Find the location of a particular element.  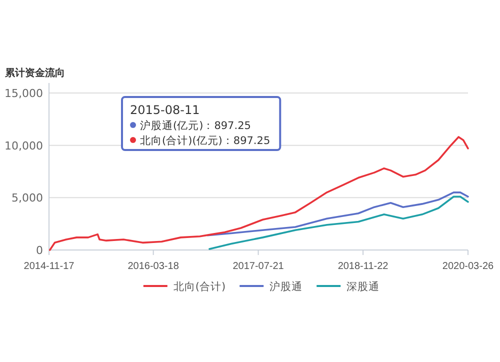

x-tick-label: 2017-07-21 is located at coordinates (258, 266).